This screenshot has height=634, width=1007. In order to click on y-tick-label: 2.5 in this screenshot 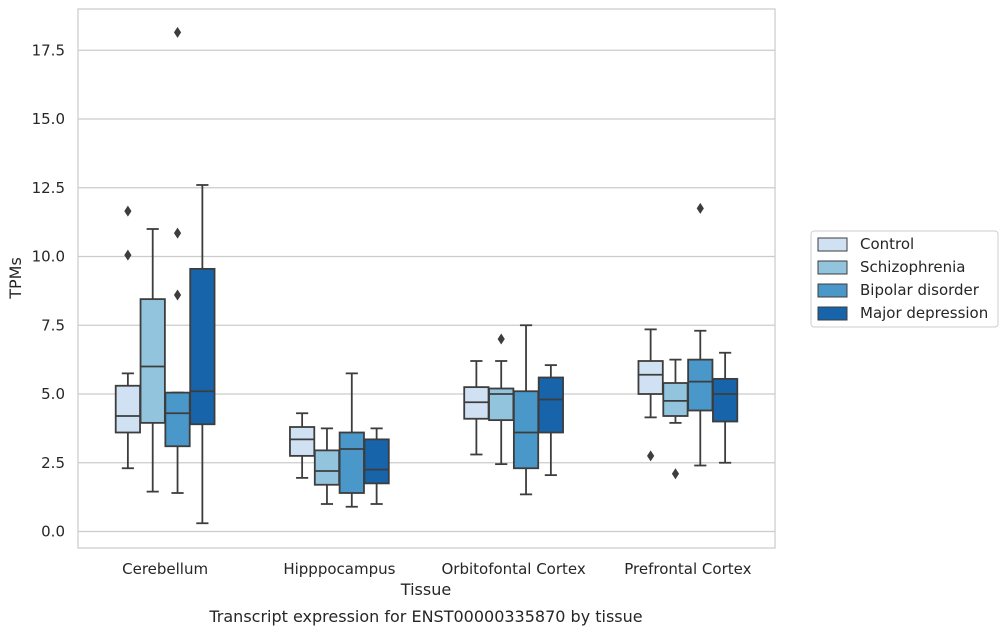, I will do `click(53, 463)`.